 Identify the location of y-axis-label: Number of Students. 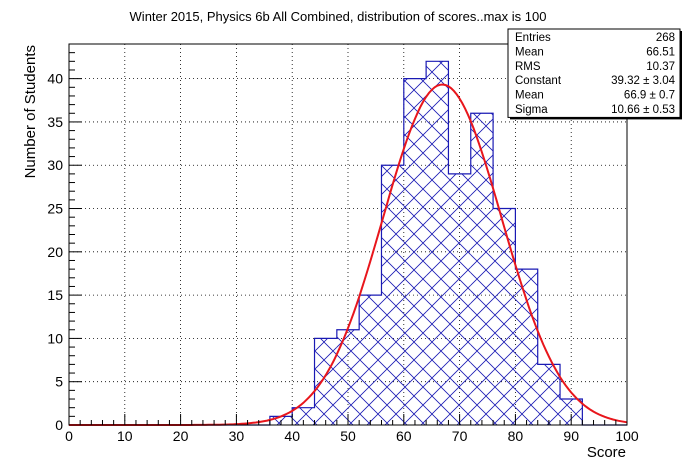
(30, 111).